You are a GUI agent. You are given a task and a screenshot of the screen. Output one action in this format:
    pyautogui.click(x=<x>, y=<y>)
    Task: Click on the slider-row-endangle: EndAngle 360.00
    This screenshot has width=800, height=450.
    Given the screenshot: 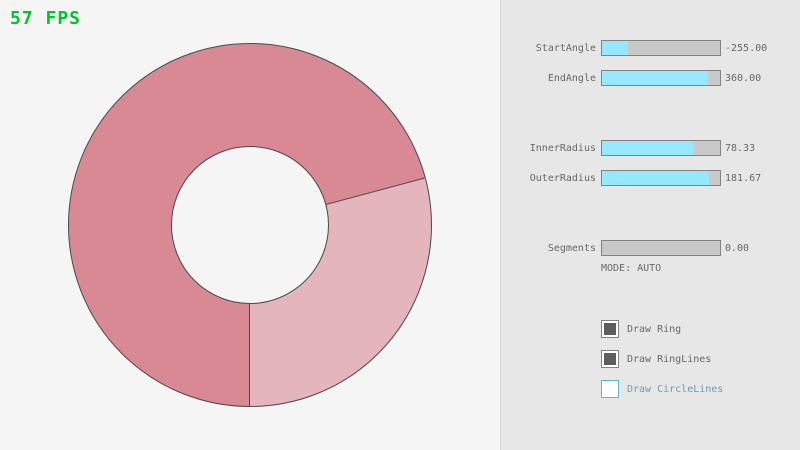 What is the action you would take?
    pyautogui.click(x=650, y=78)
    